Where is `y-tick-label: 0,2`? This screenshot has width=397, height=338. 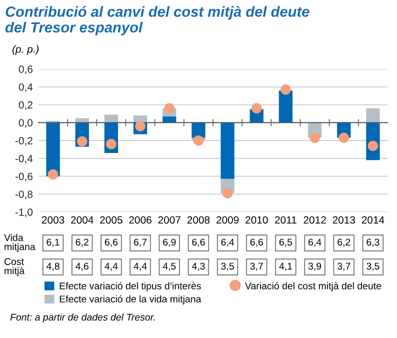
y-tick-label: 0,2 is located at coordinates (25, 105).